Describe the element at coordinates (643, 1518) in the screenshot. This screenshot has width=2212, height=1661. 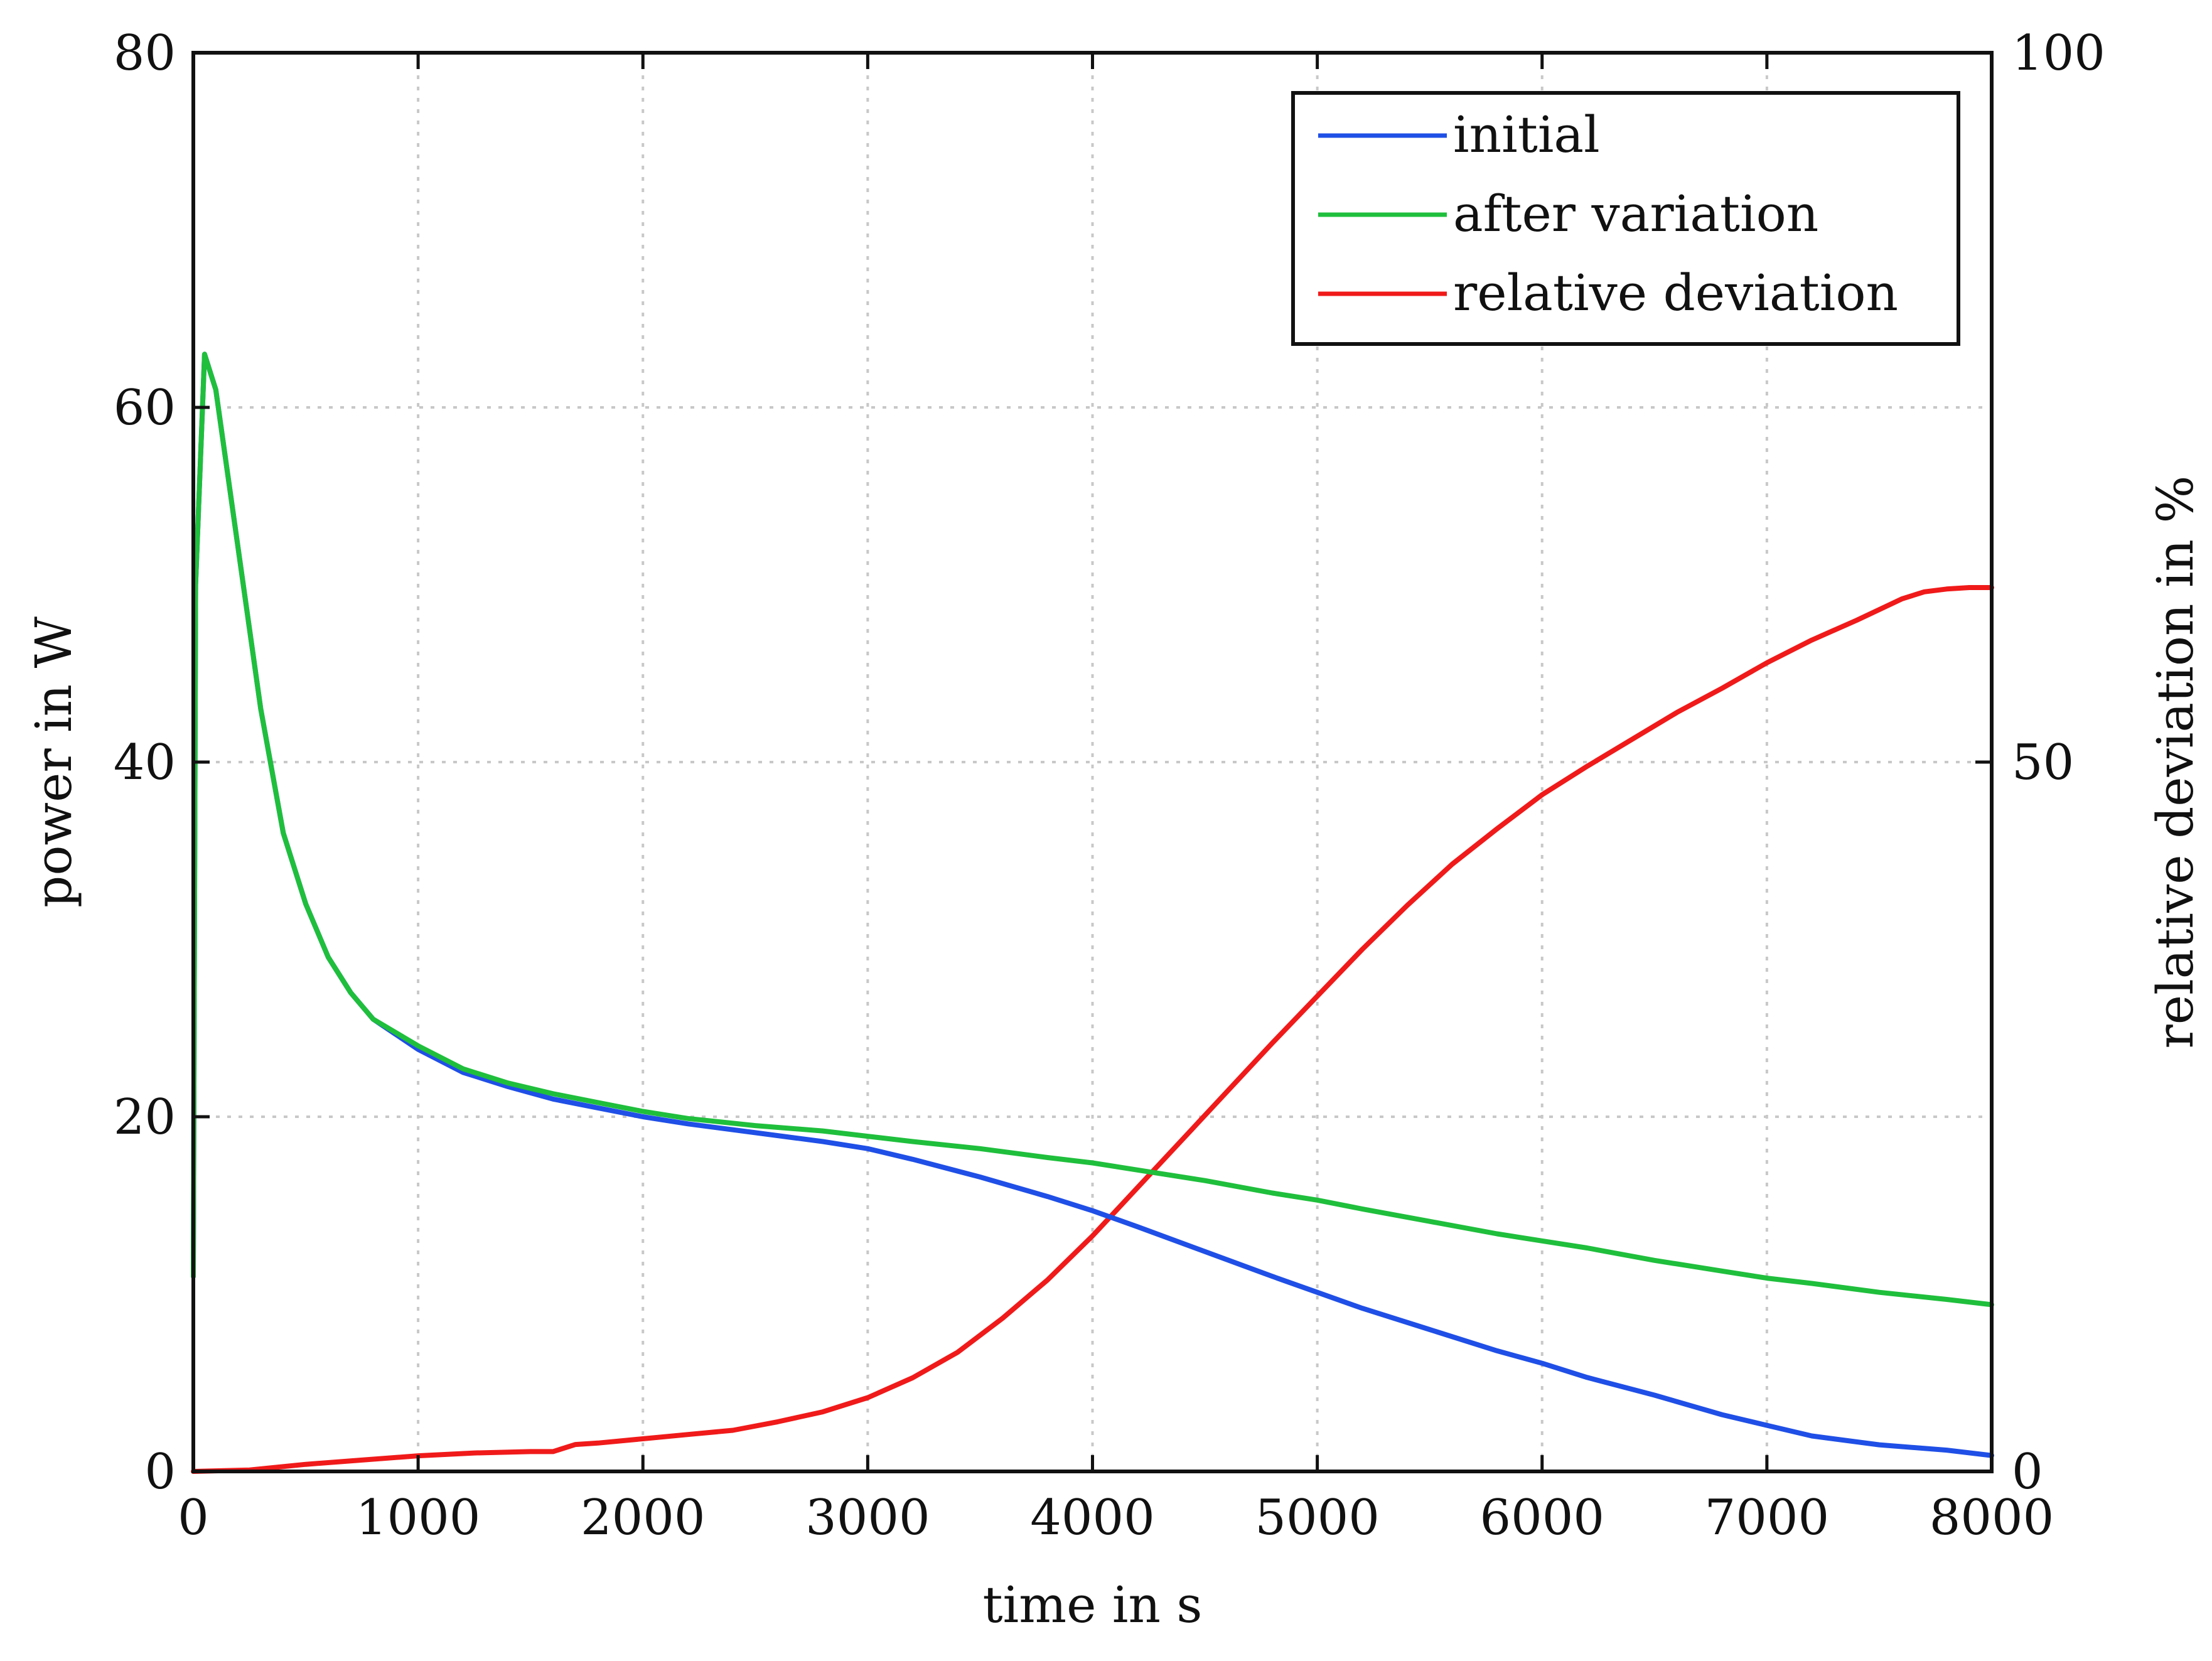
I see `x-tick-label: 2000` at that location.